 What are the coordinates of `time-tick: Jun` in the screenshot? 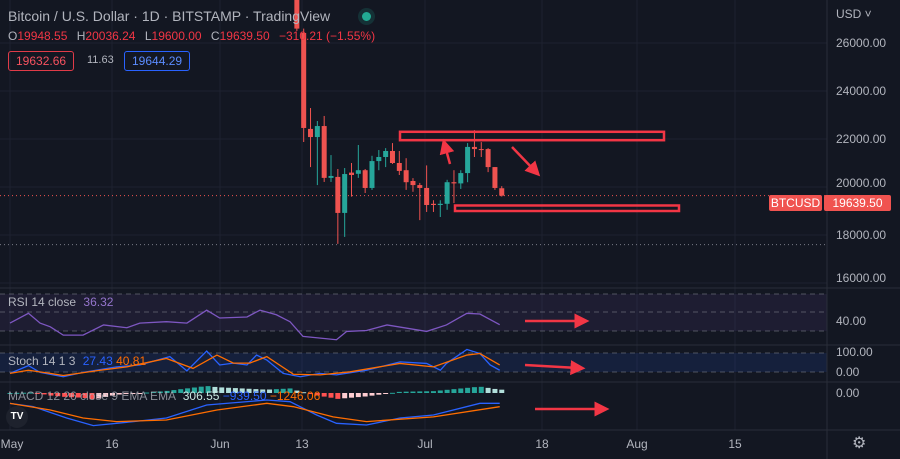 It's located at (220, 444).